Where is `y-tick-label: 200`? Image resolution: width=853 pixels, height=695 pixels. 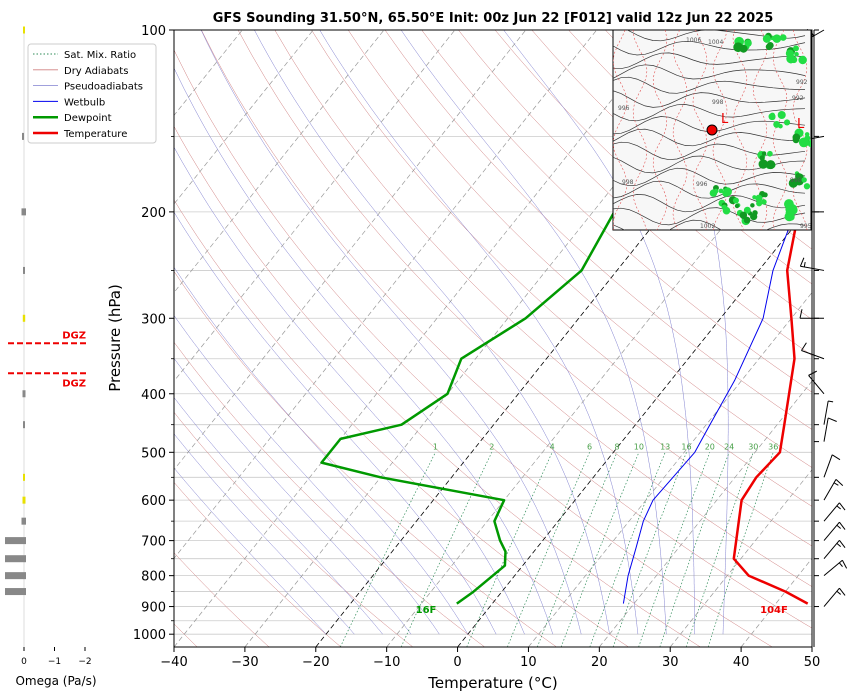
y-tick-label: 200 is located at coordinates (153, 213).